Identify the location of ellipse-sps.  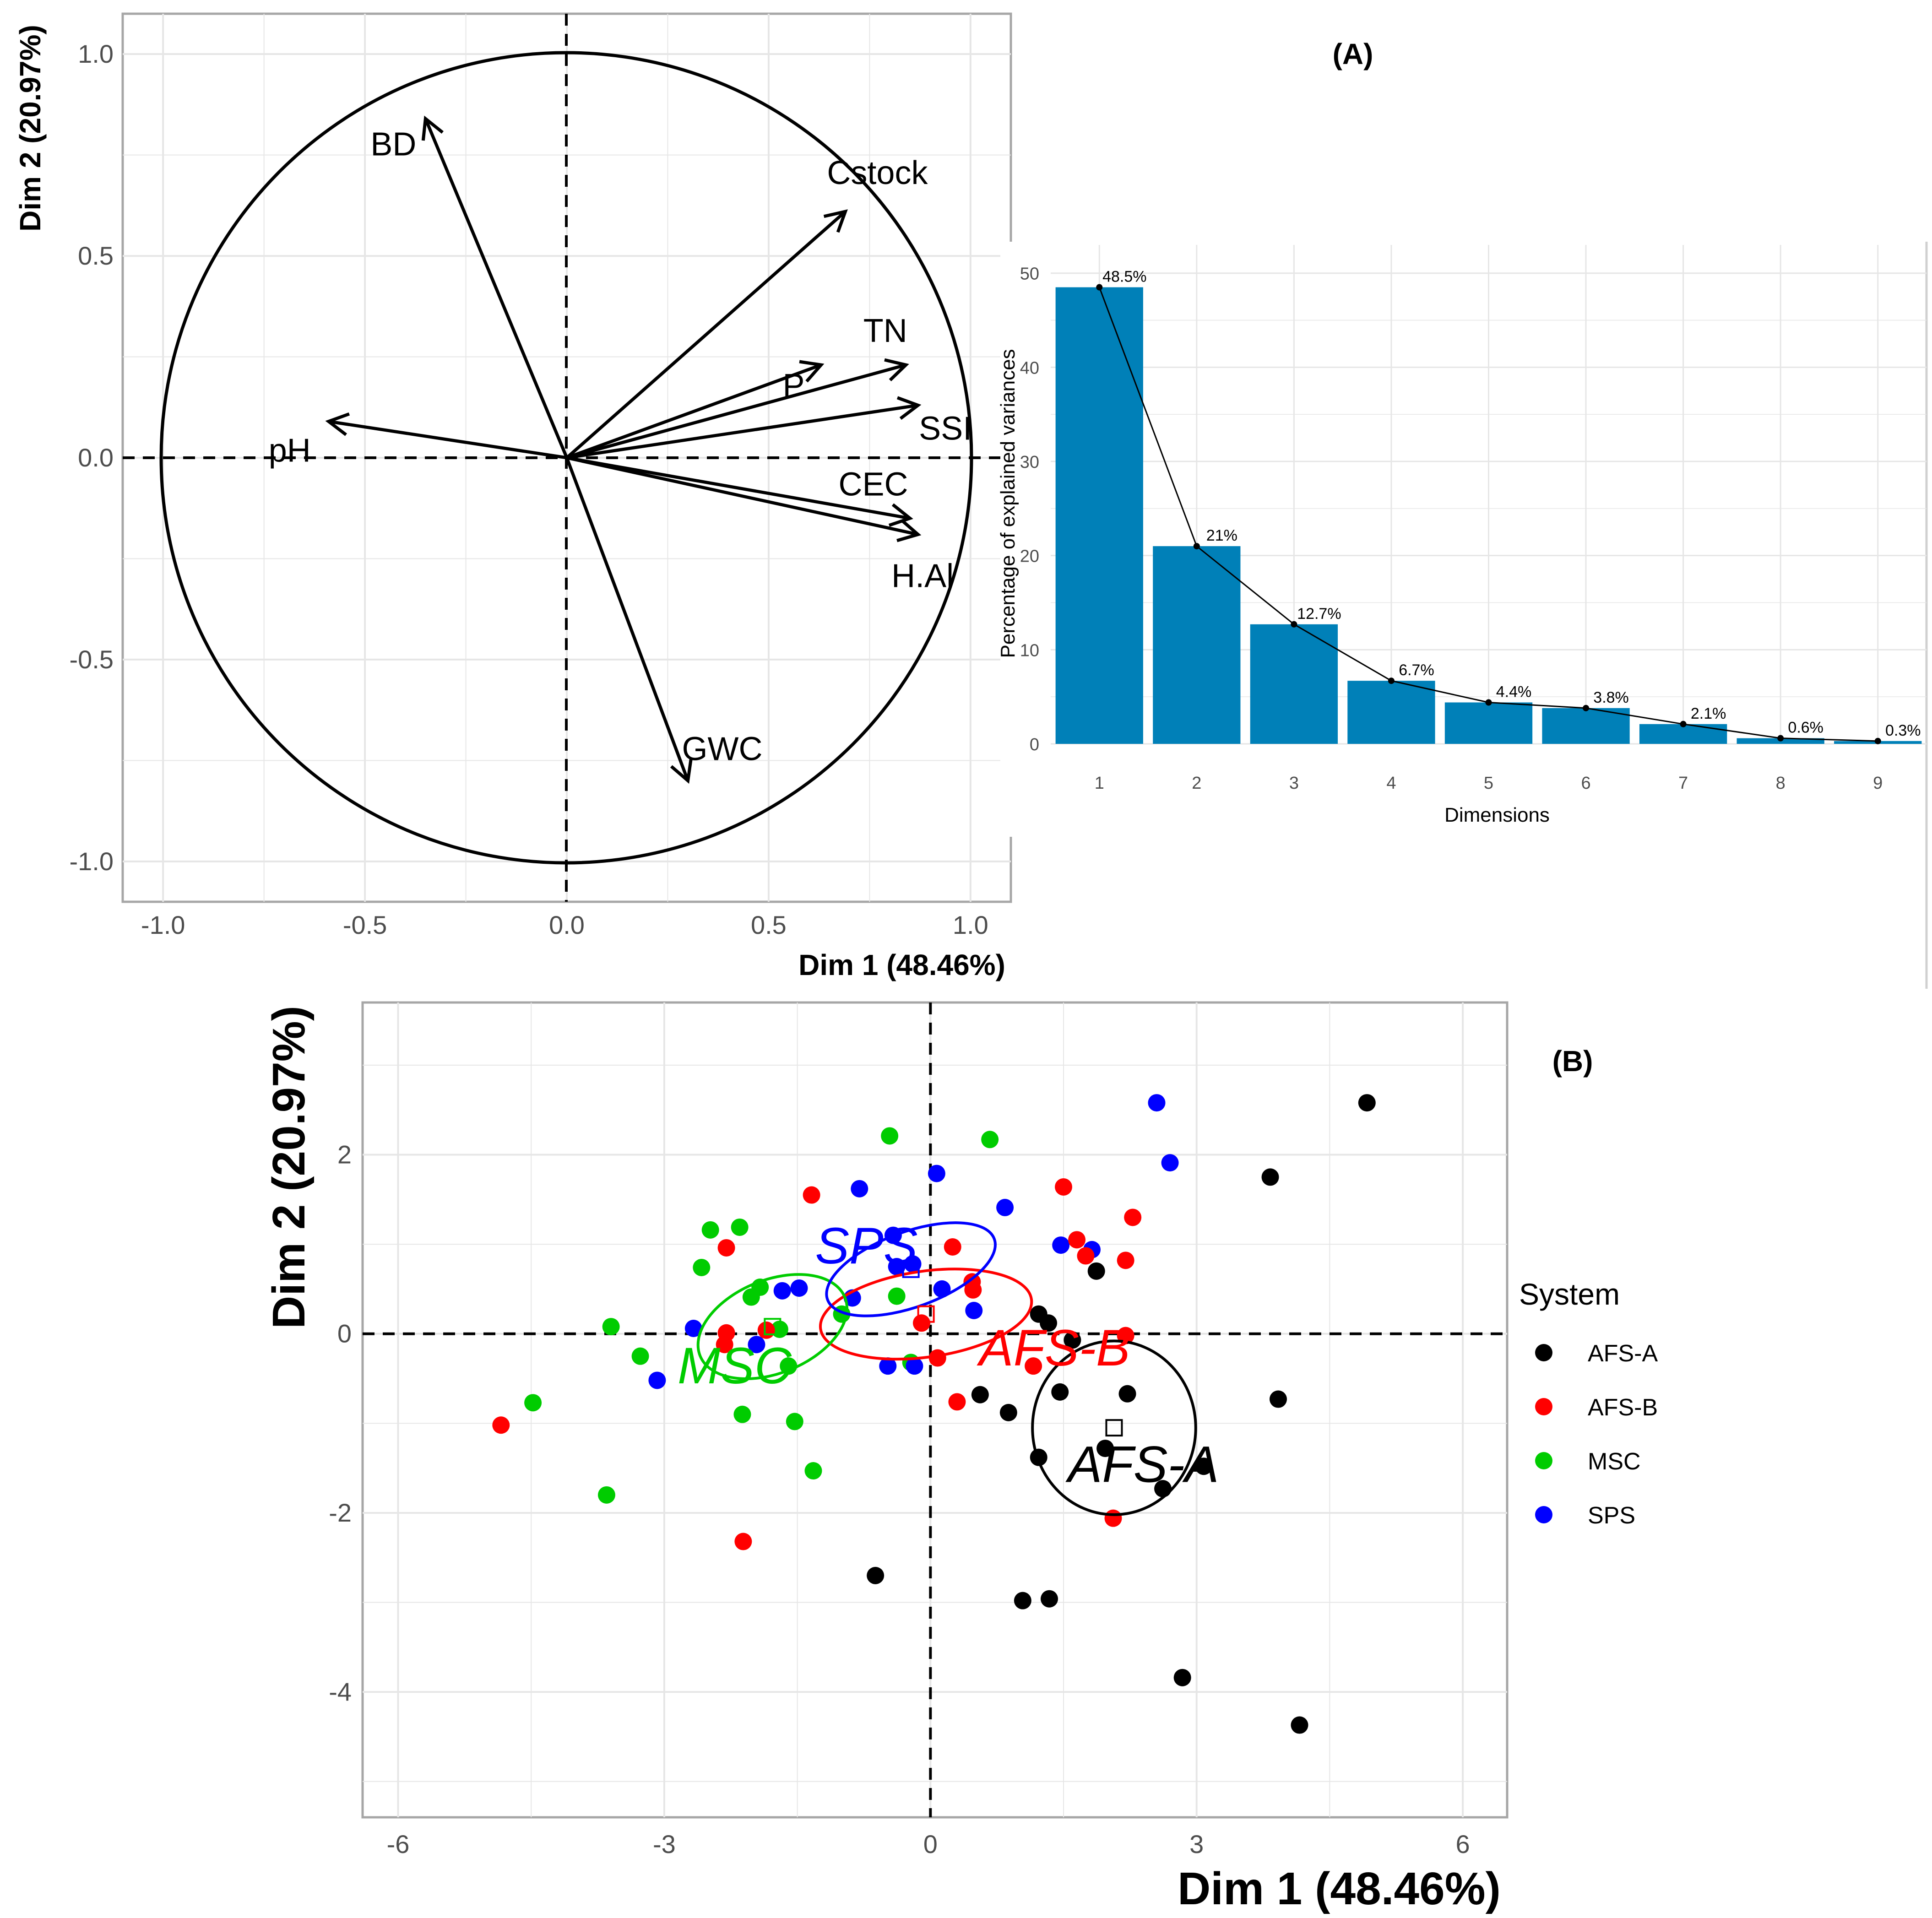
(911, 1269).